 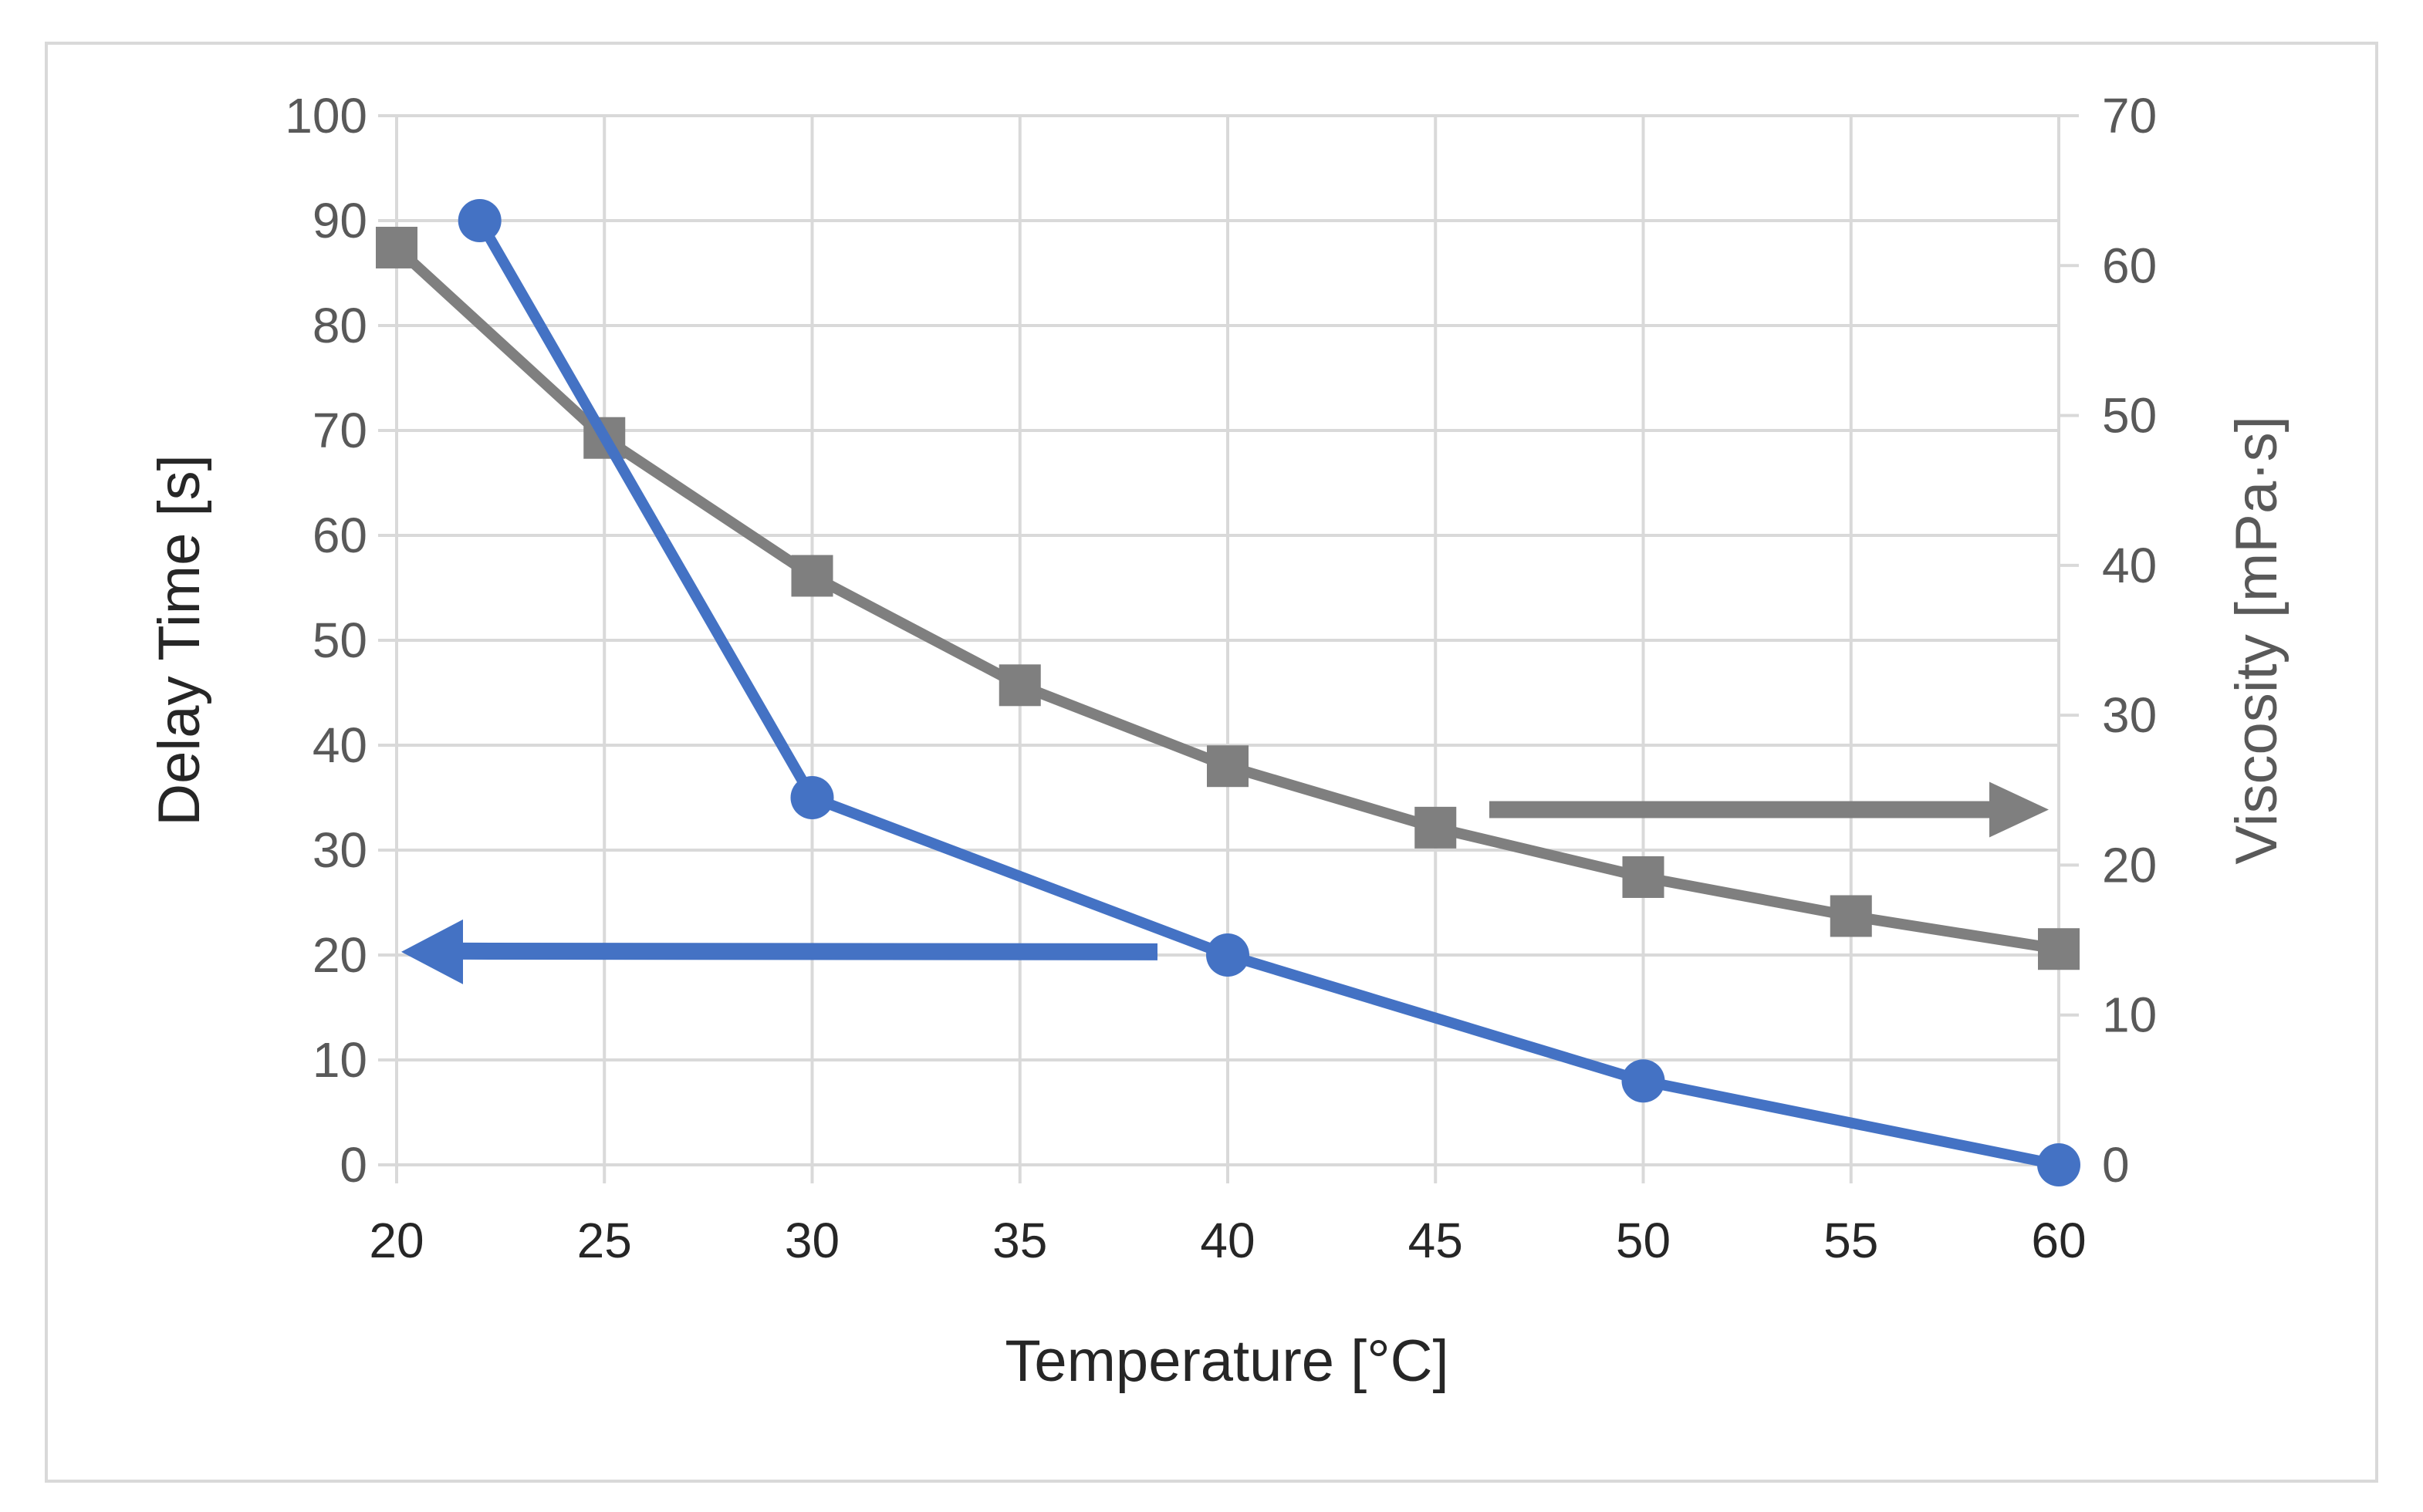 What do you see at coordinates (810, 951) in the screenshot?
I see `left-axis-arrow-shaft` at bounding box center [810, 951].